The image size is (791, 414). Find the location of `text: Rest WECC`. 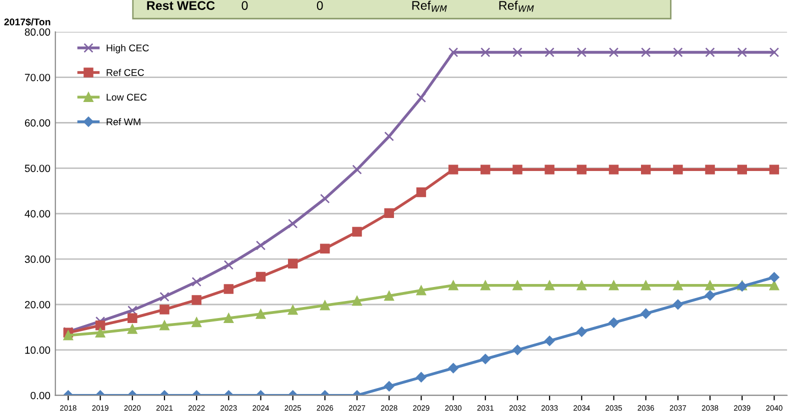

text: Rest WECC is located at coordinates (181, 5).